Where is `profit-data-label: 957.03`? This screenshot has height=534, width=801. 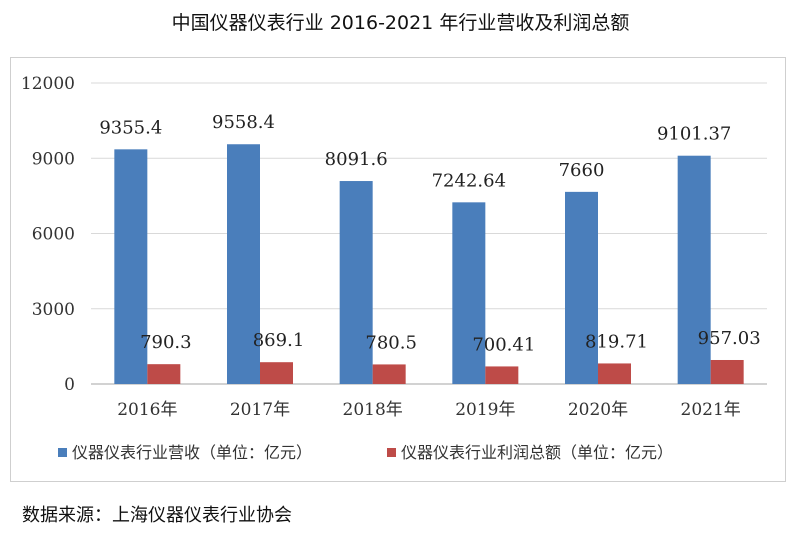
profit-data-label: 957.03 is located at coordinates (729, 338).